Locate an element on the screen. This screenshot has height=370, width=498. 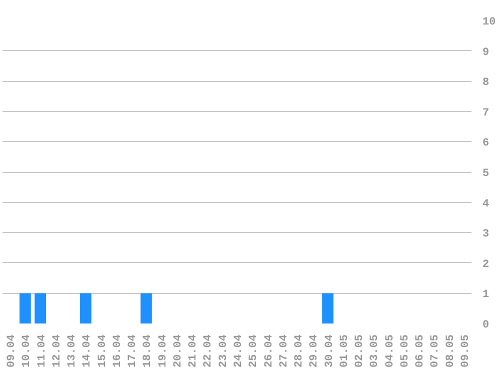
x-tick-label: 14.04 is located at coordinates (88, 351).